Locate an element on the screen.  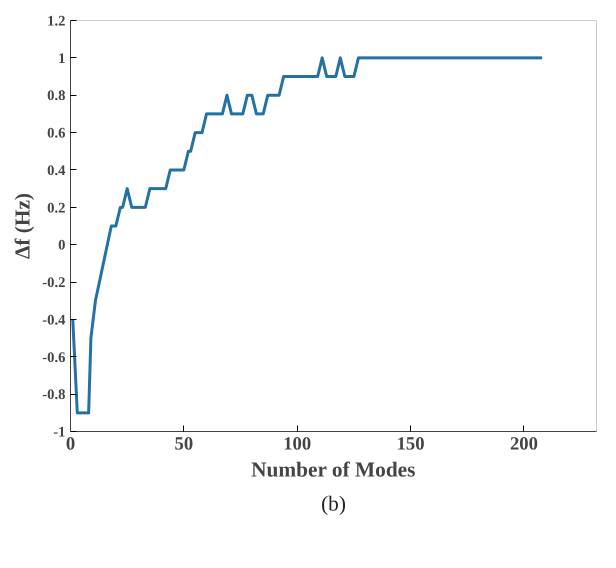
y-tick-label: 0.4 is located at coordinates (56, 170).